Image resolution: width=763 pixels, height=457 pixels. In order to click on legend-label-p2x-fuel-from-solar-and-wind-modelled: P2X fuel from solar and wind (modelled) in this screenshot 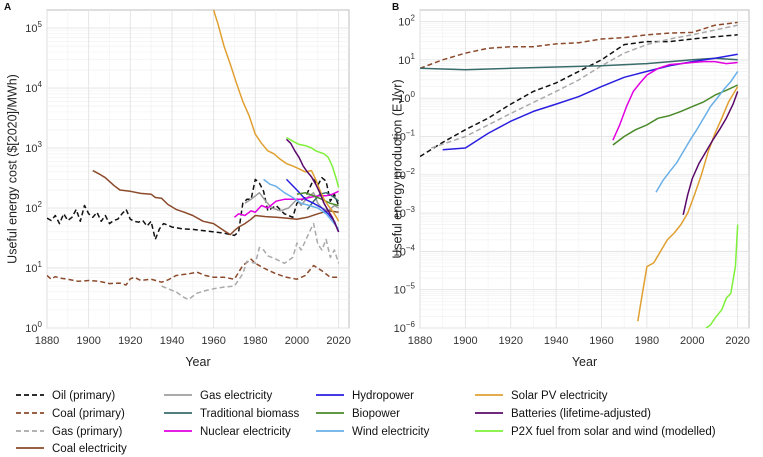, I will do `click(613, 432)`.